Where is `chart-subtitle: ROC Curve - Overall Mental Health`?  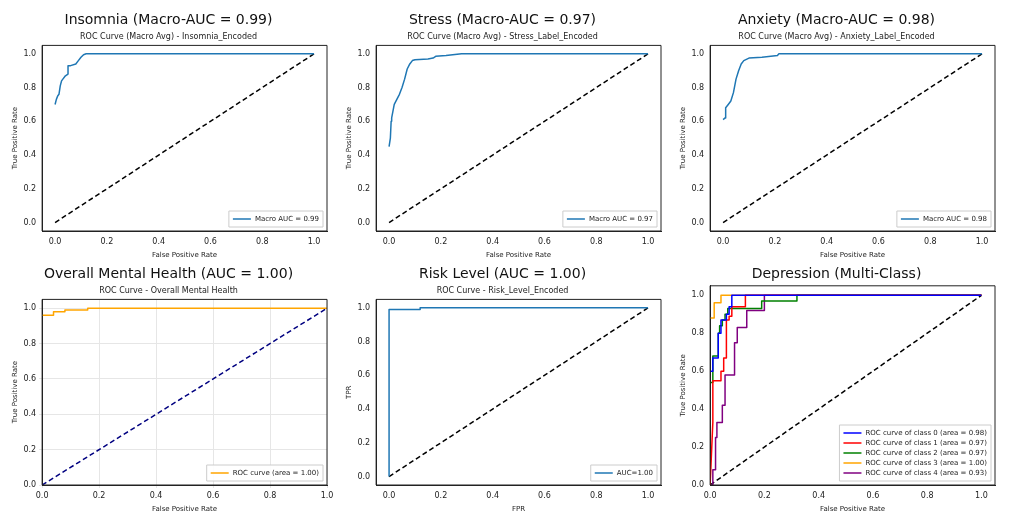
chart-subtitle: ROC Curve - Overall Mental Health is located at coordinates (168, 290).